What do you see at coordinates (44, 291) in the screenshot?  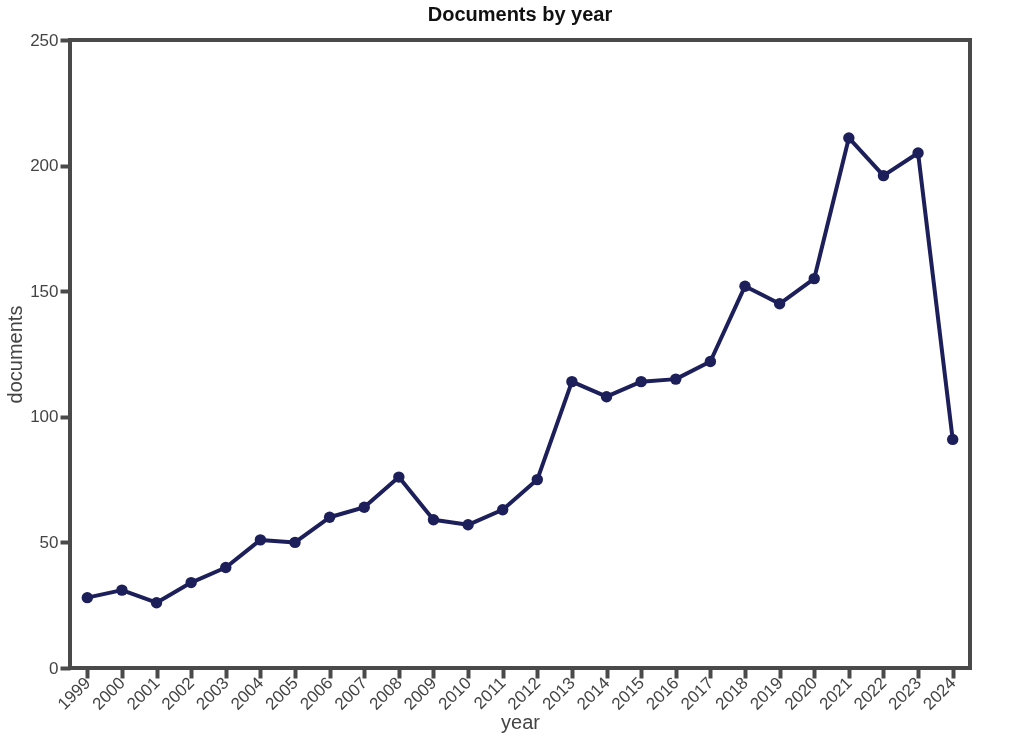 I see `y-tick-label: 150` at bounding box center [44, 291].